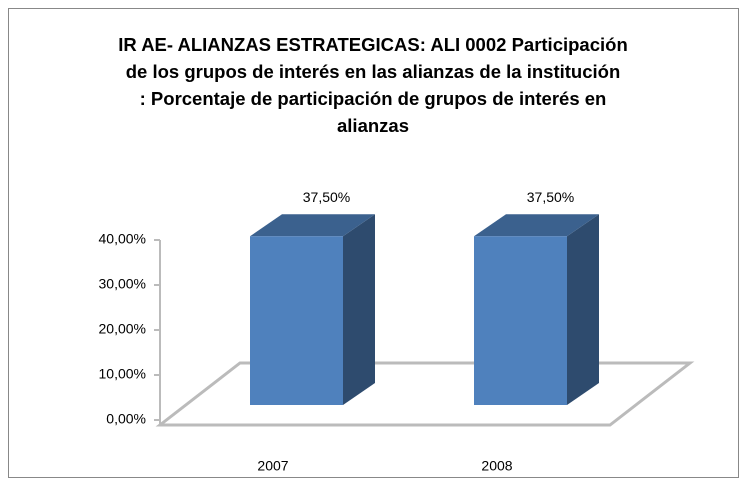  Describe the element at coordinates (122, 239) in the screenshot. I see `y-tick-label: 40,00%` at that location.